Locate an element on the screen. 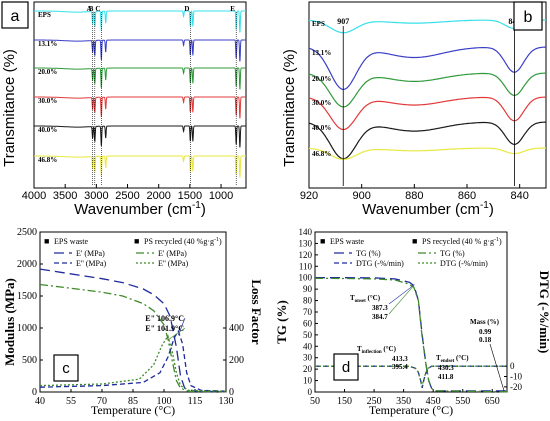 This screenshot has height=421, width=550. panel-a-series-label: 40.0% is located at coordinates (47, 130).